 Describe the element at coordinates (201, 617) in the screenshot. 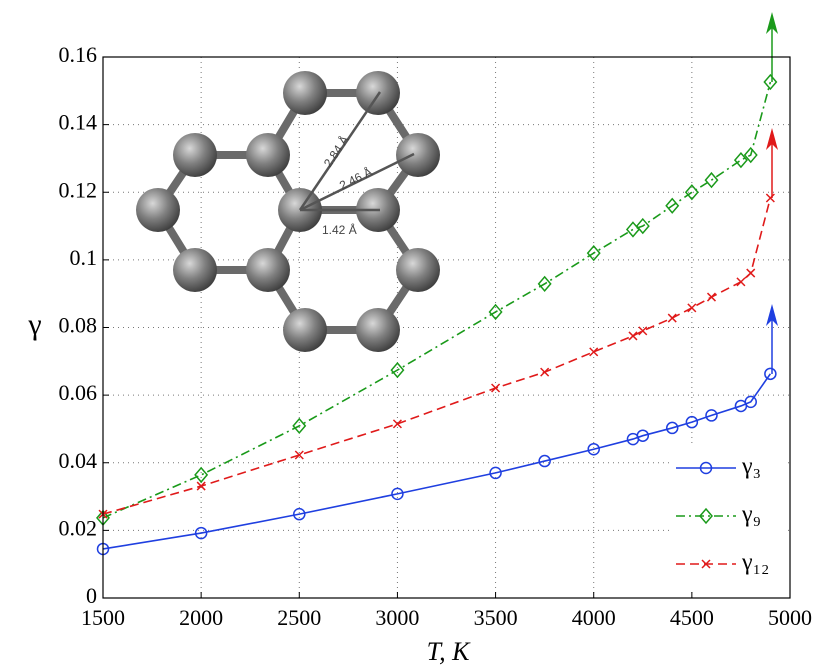

I see `x-tick-label: 2000` at that location.